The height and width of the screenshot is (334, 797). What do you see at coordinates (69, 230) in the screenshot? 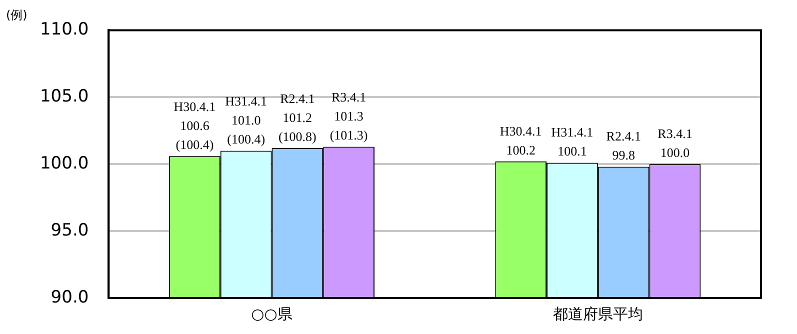
I see `y-tick-label: 95.0` at bounding box center [69, 230].